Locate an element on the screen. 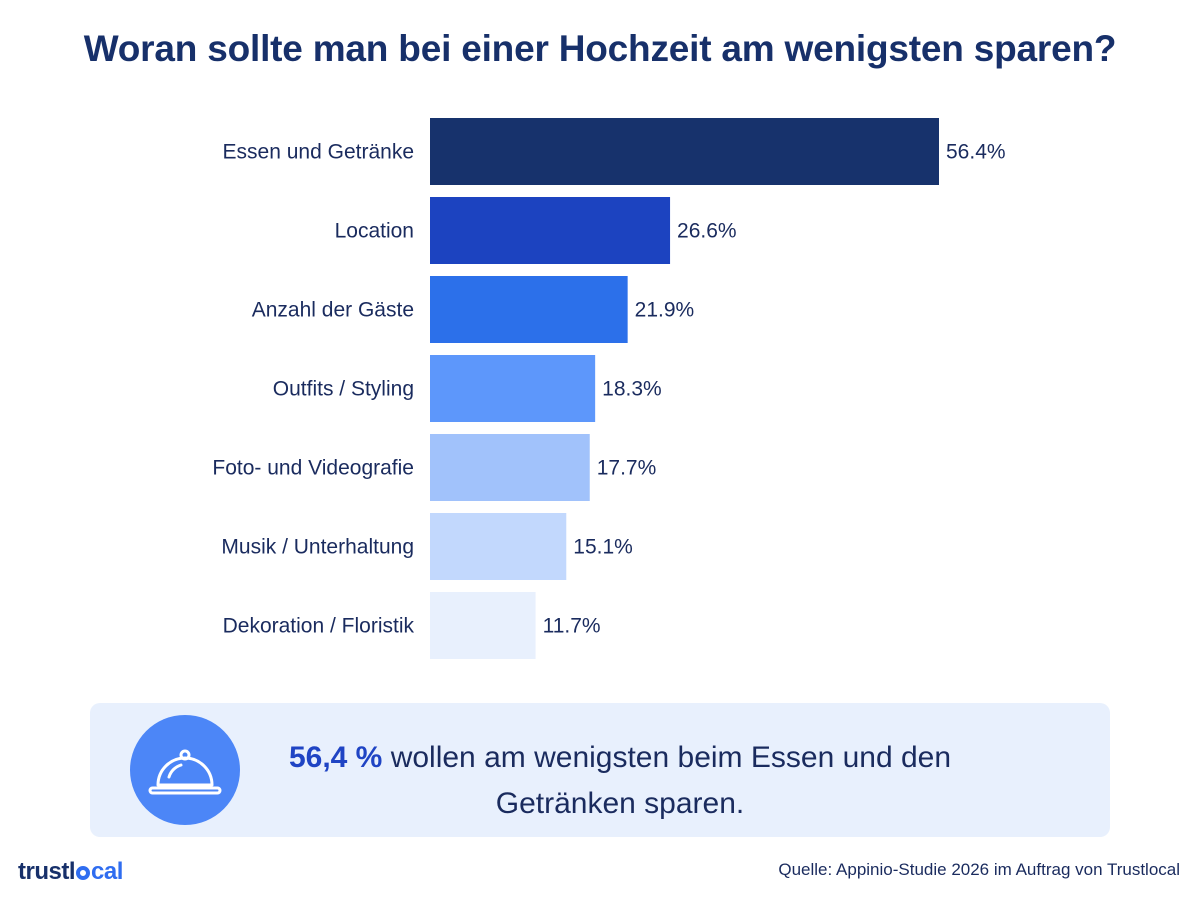 The height and width of the screenshot is (900, 1200). category-label-5: Musik / Unterhaltung is located at coordinates (317, 547).